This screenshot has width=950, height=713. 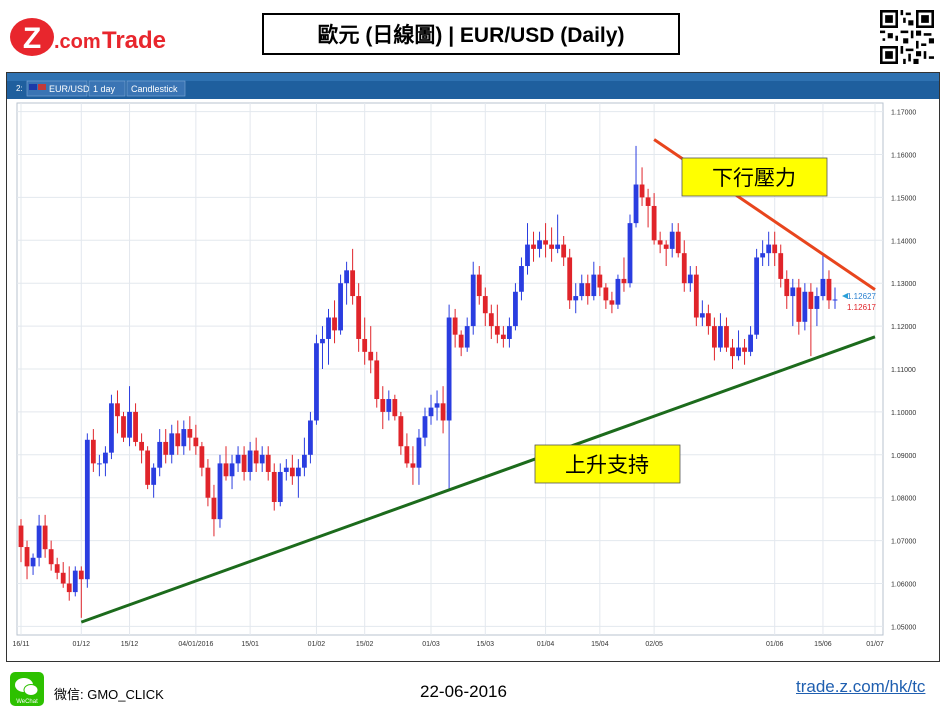 What do you see at coordinates (775, 644) in the screenshot?
I see `x-tick-label: 01/06` at bounding box center [775, 644].